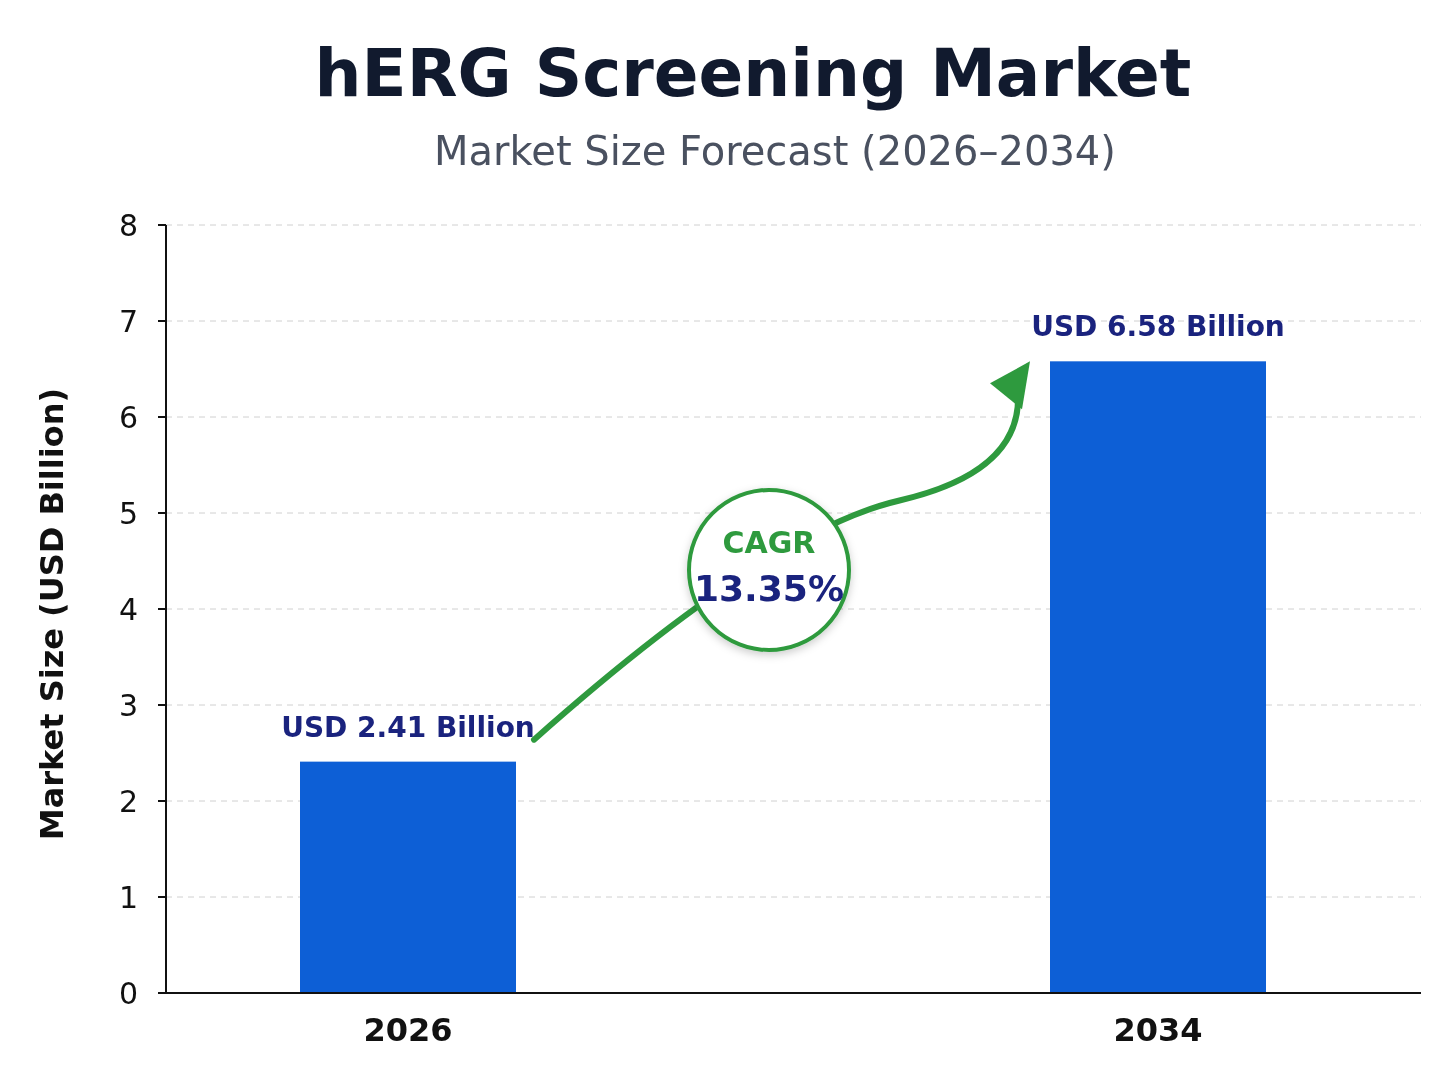 The height and width of the screenshot is (1086, 1448). I want to click on annotation: 13.35%, so click(769, 588).